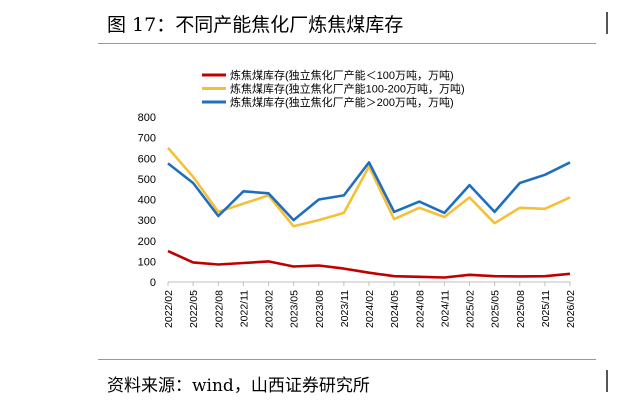  I want to click on x-tick-label: 2025/02, so click(471, 309).